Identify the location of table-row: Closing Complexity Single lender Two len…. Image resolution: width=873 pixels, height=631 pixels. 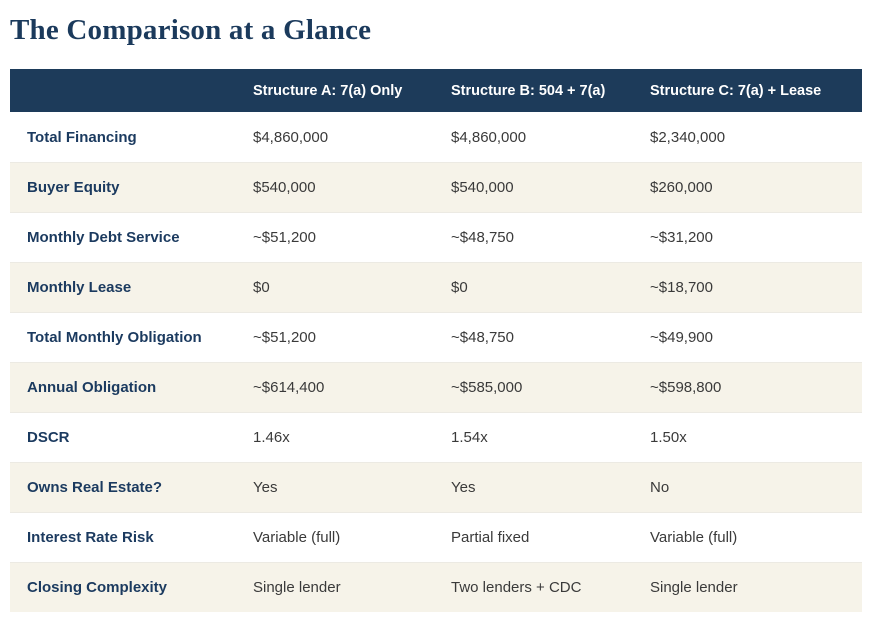
(436, 587).